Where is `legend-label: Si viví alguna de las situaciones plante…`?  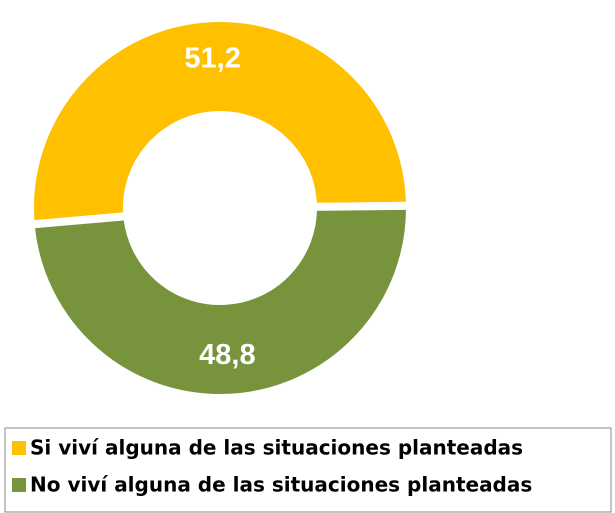 legend-label: Si viví alguna de las situaciones plante… is located at coordinates (276, 448).